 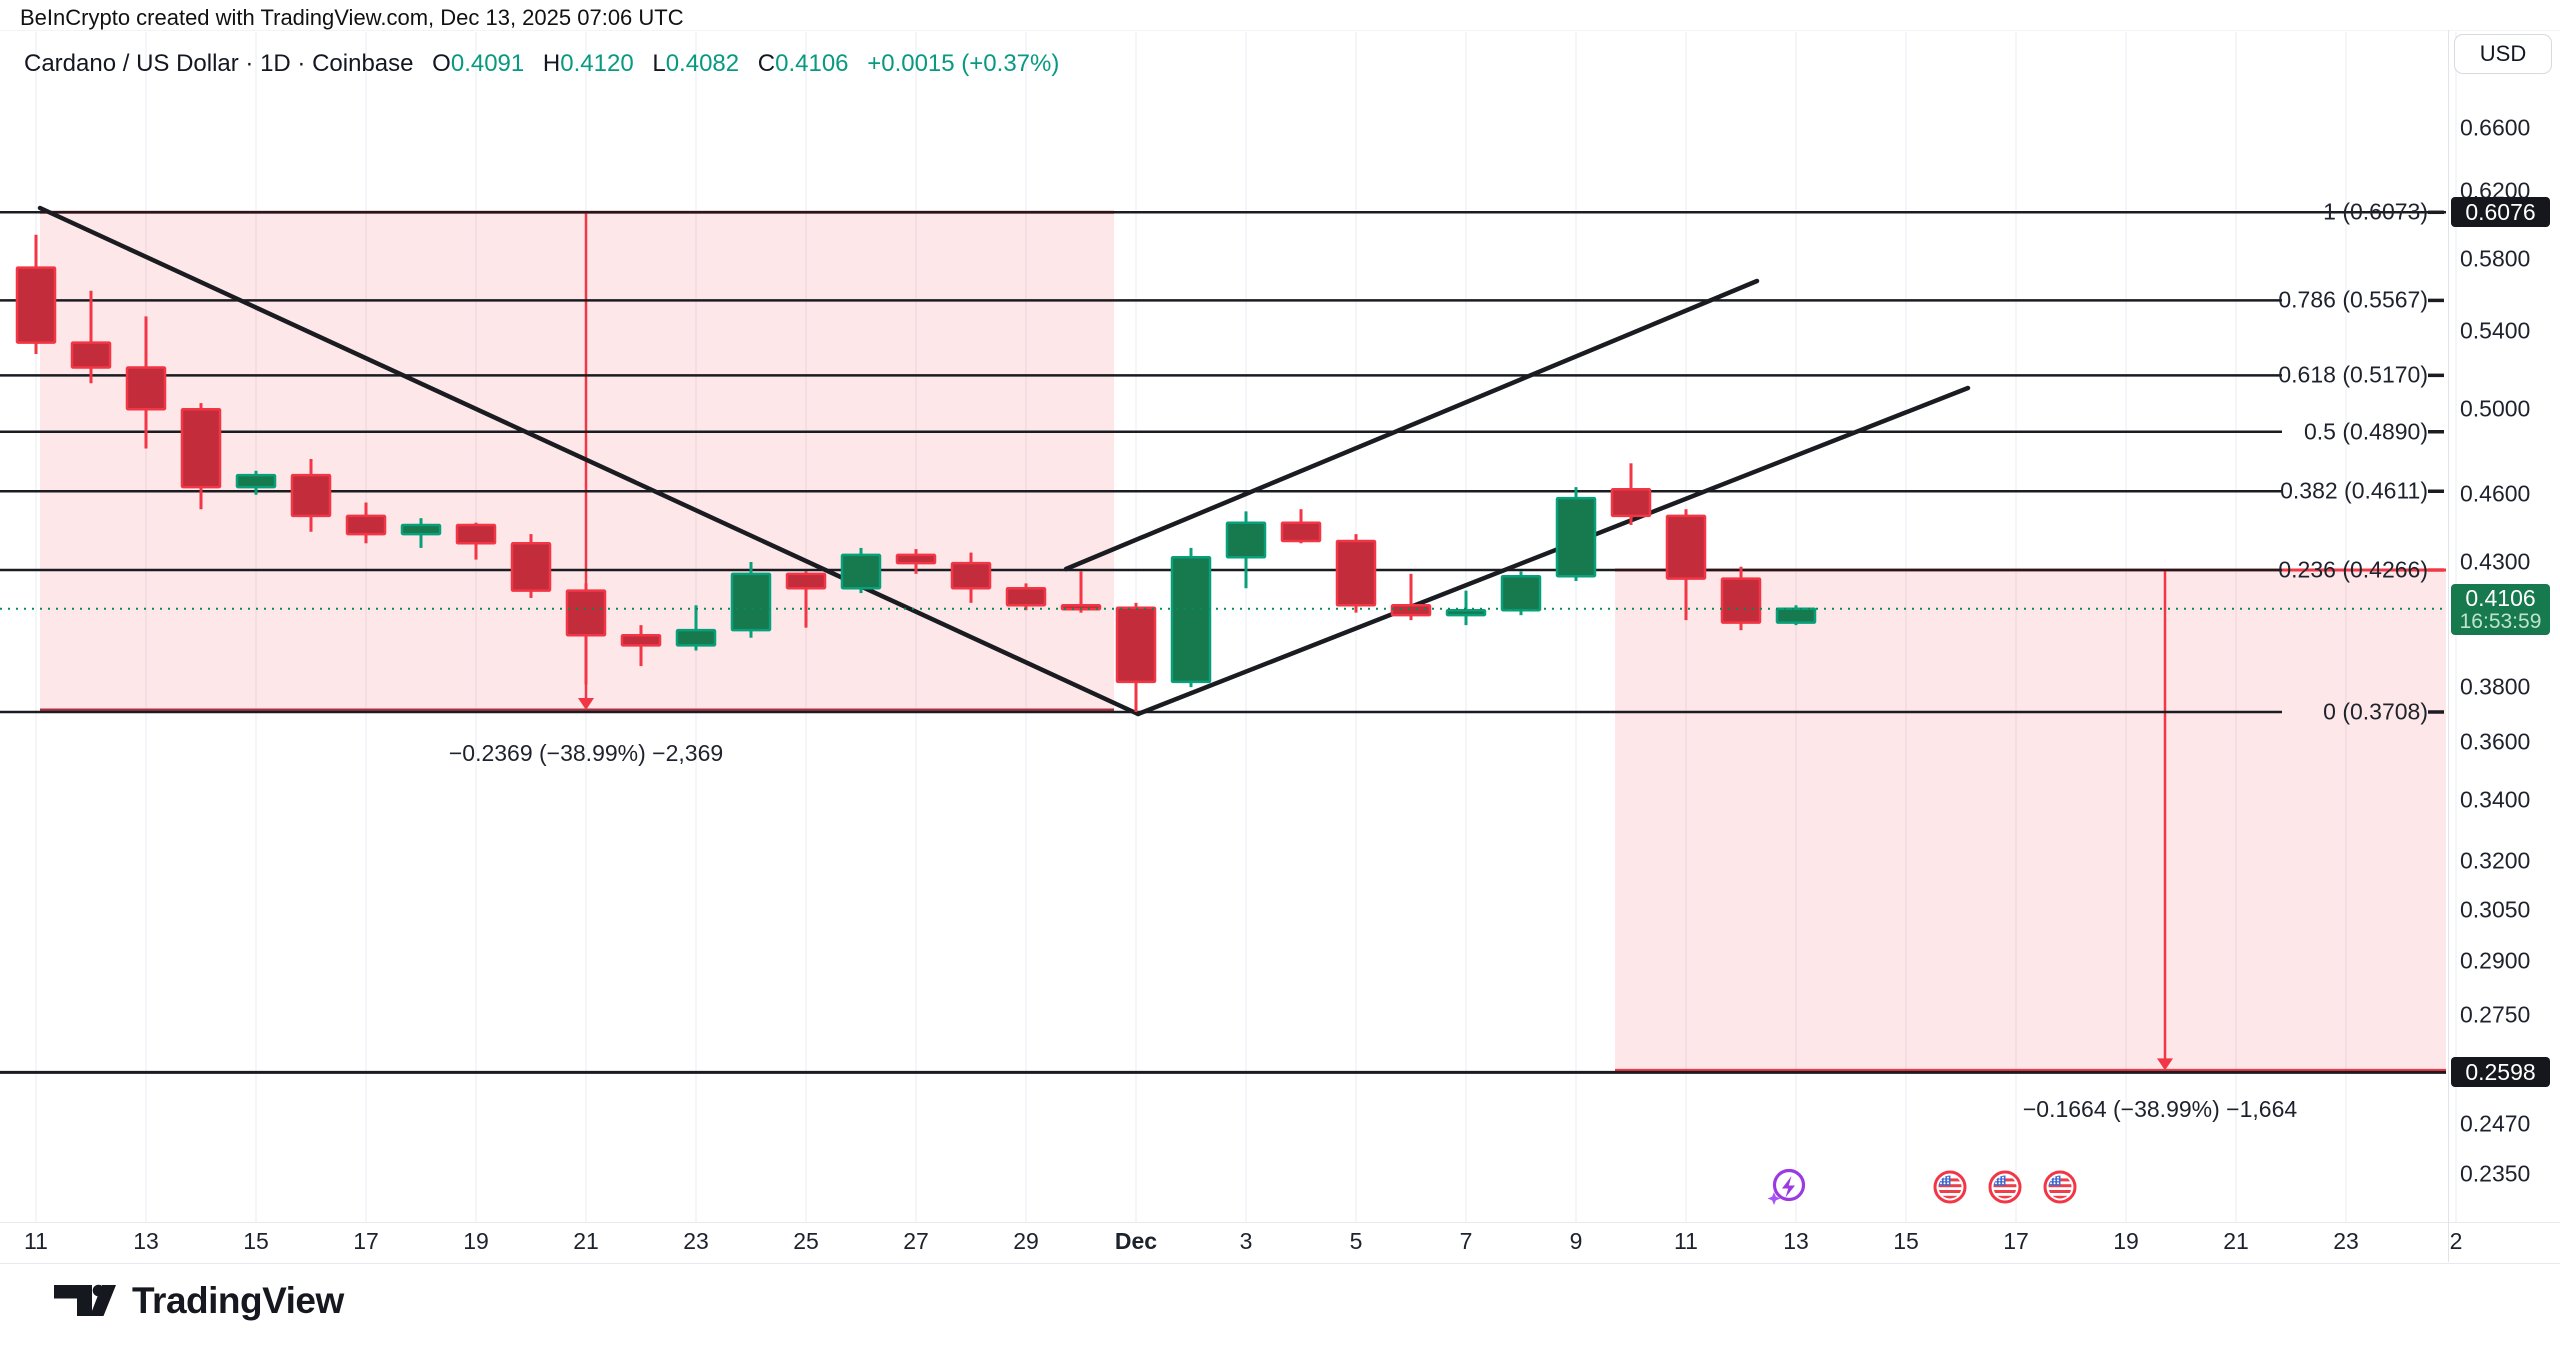 What do you see at coordinates (2353, 569) in the screenshot?
I see `fib-label: 0.236 (0.4266)` at bounding box center [2353, 569].